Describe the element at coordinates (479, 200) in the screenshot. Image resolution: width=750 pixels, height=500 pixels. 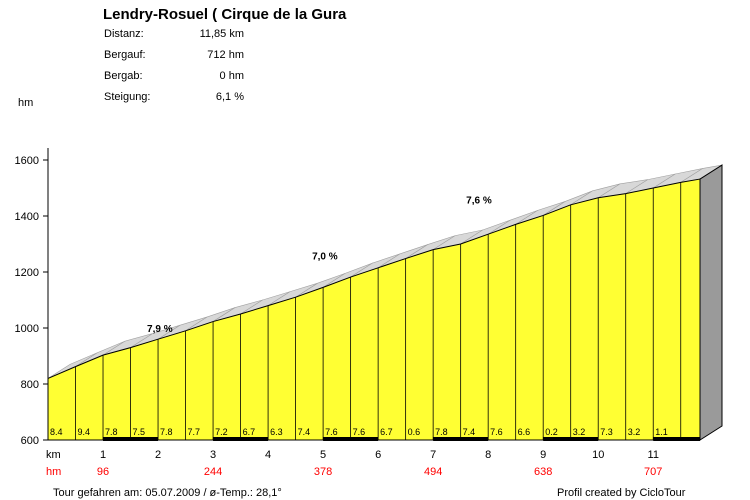
I see `gradient-annotation: 7,6 %` at that location.